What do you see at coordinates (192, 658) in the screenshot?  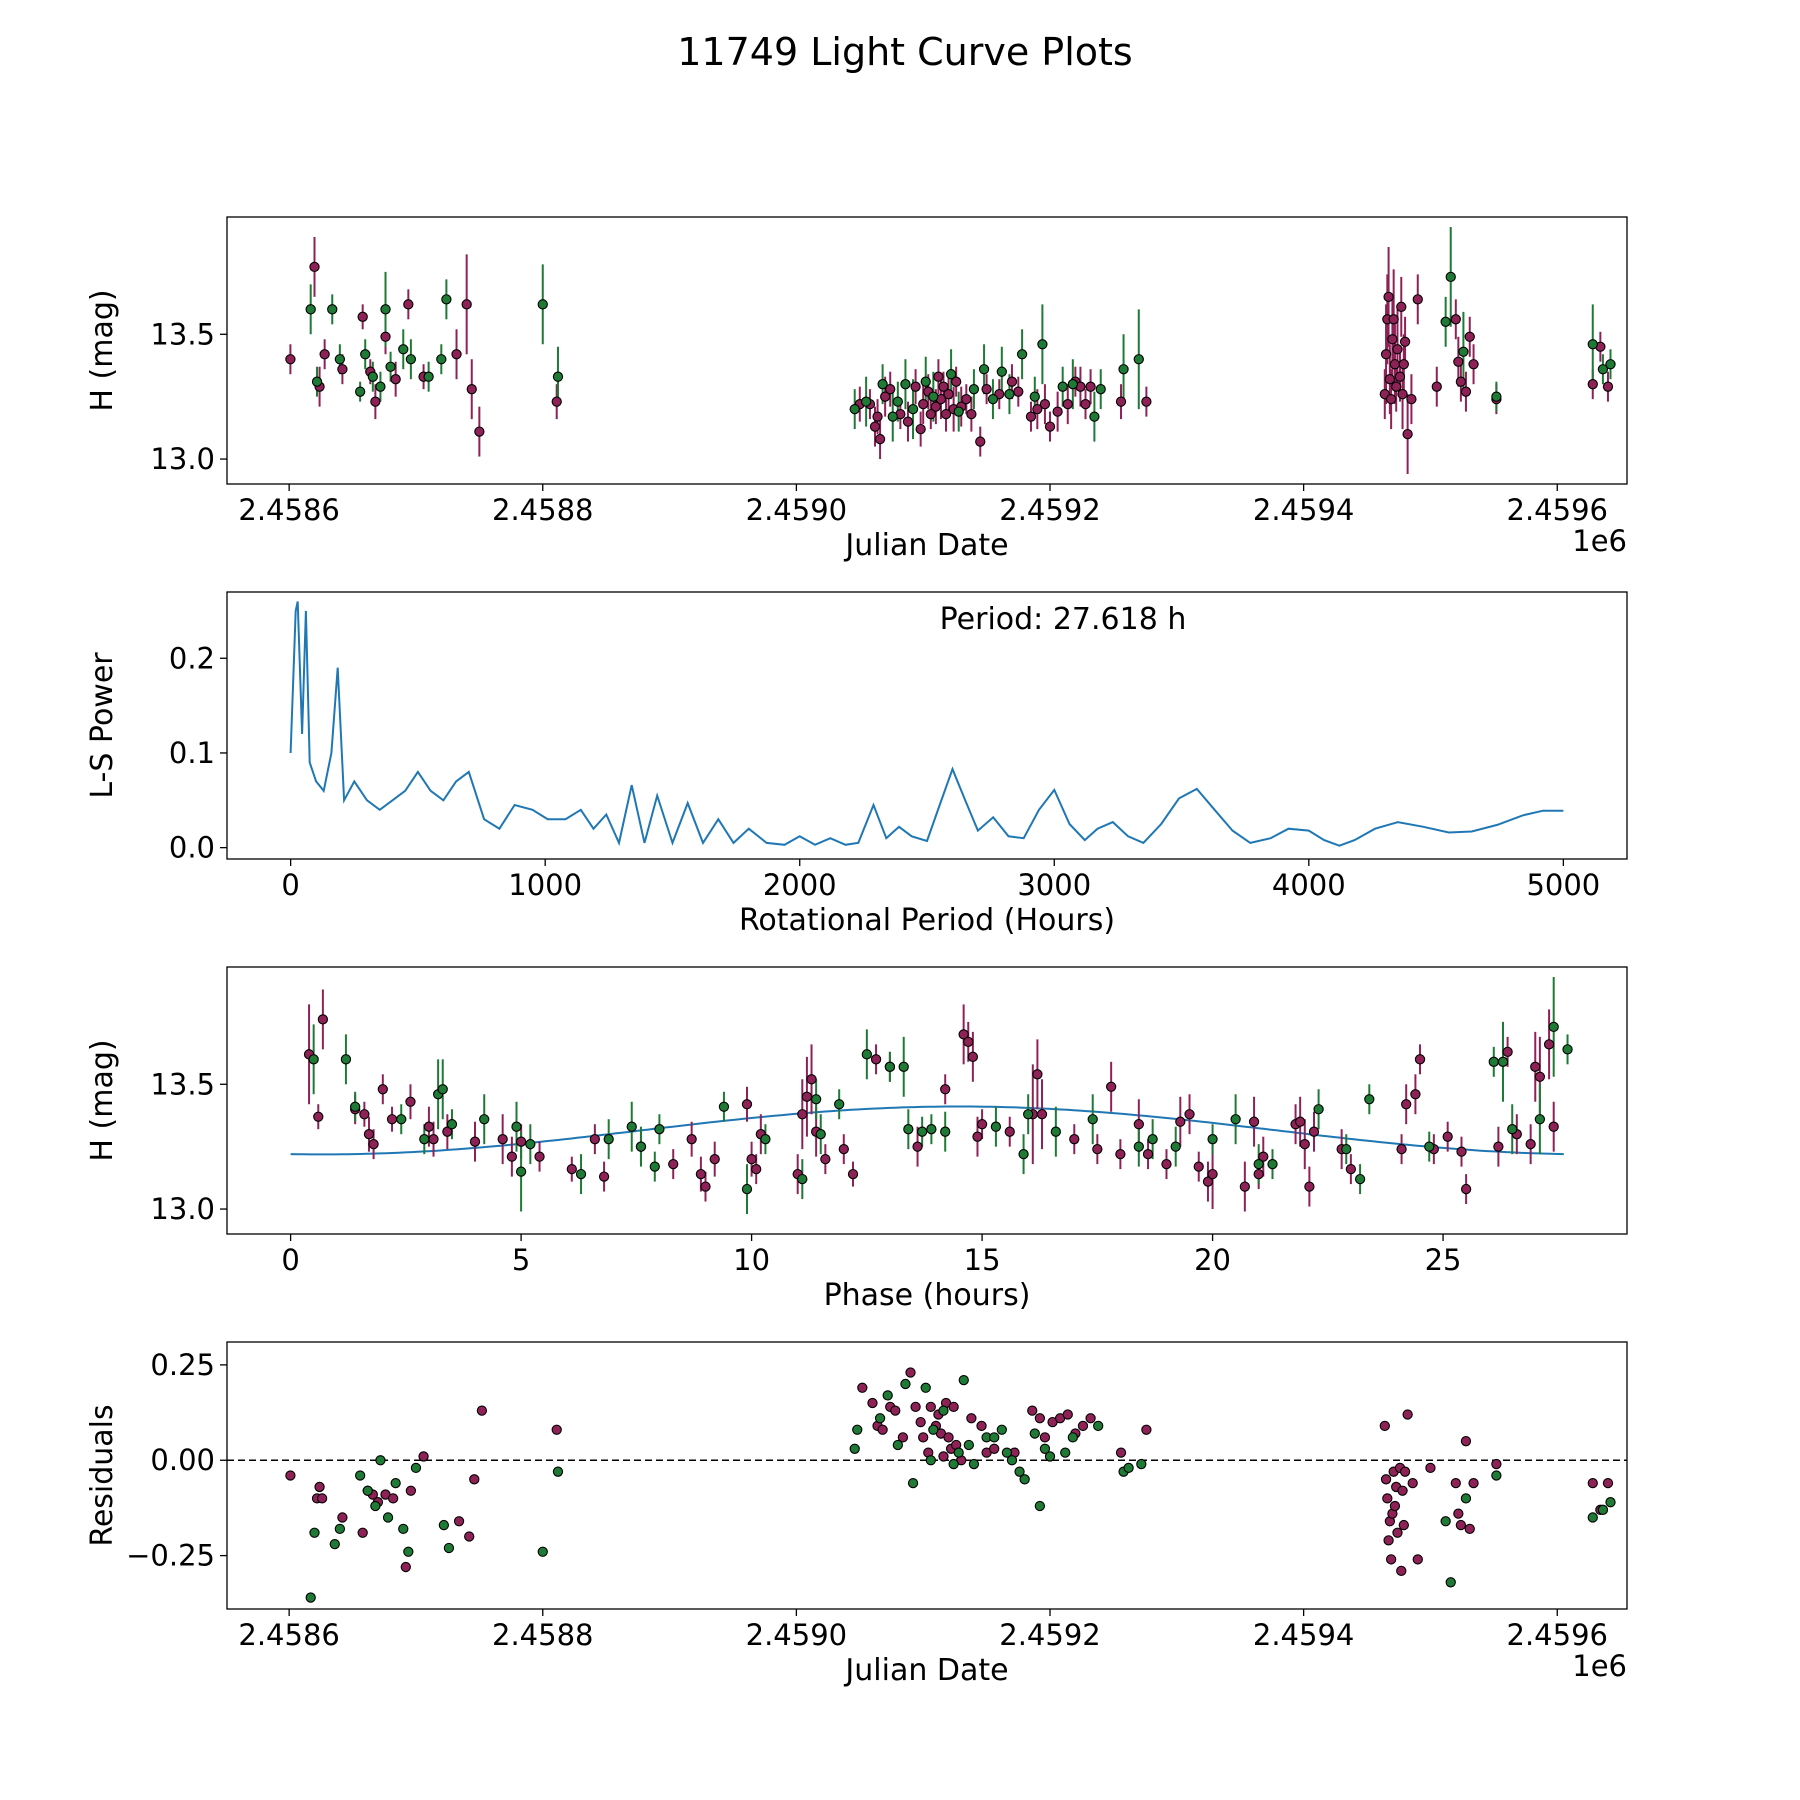 I see `y-tick-label: 0.2` at bounding box center [192, 658].